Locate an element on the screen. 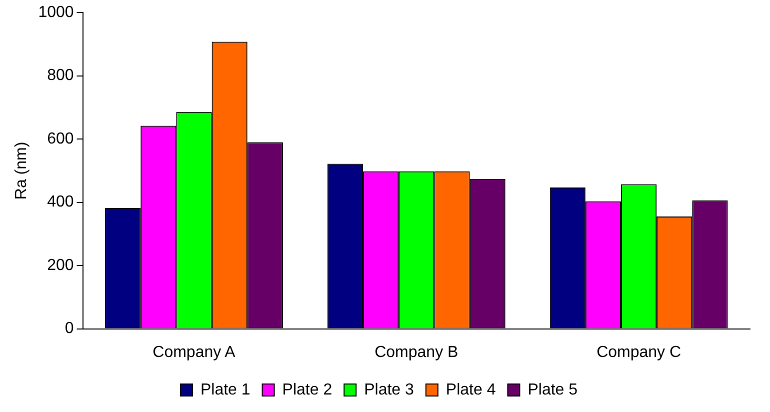 This screenshot has height=412, width=770. y-axis-title: Ra (nm) is located at coordinates (21, 171).